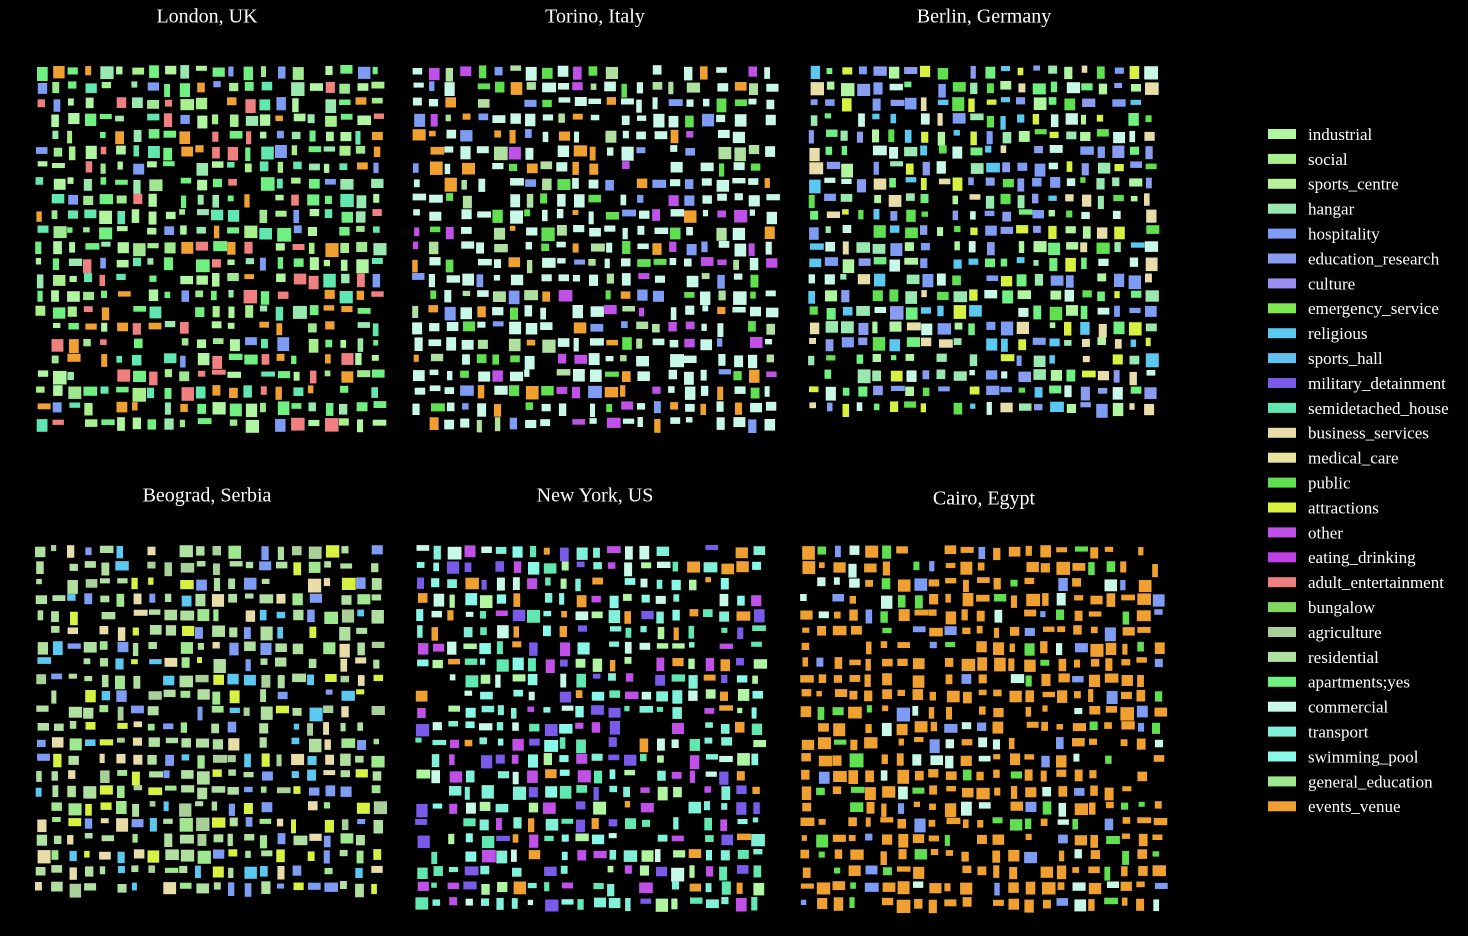  I want to click on legend-label: transport, so click(1338, 732).